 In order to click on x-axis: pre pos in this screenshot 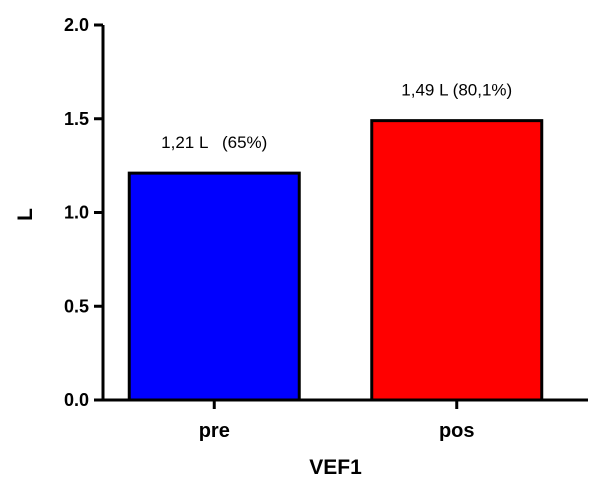, I will do `click(345, 420)`.